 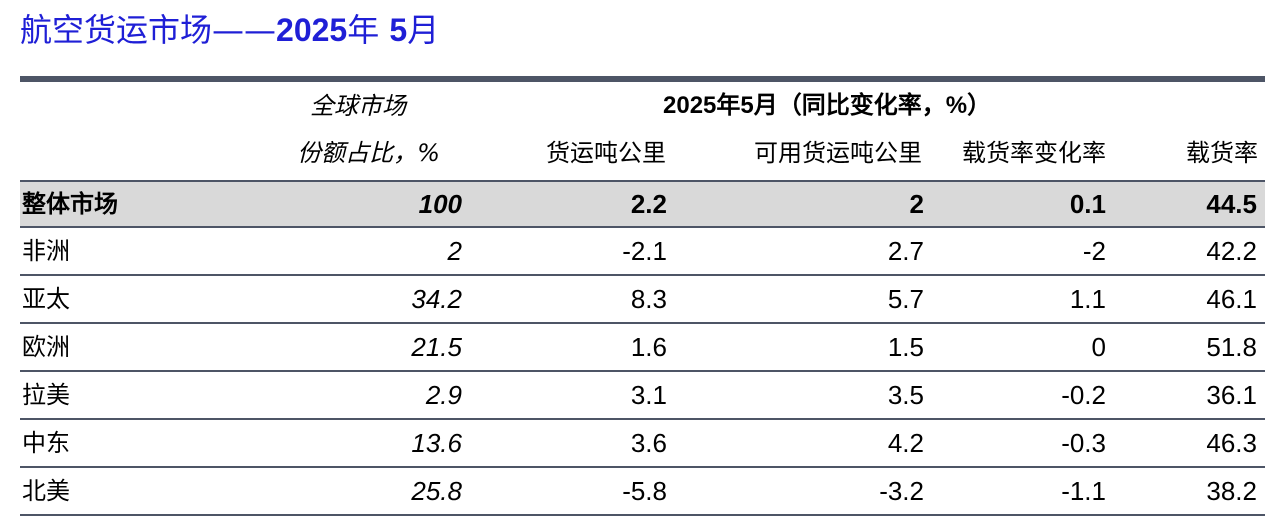 I want to click on actk-value: 2, so click(x=916, y=204).